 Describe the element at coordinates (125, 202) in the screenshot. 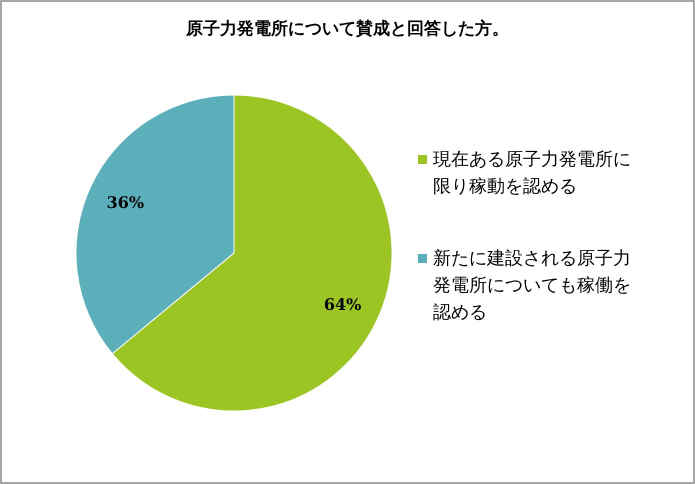

I see `data-label: 36%` at that location.